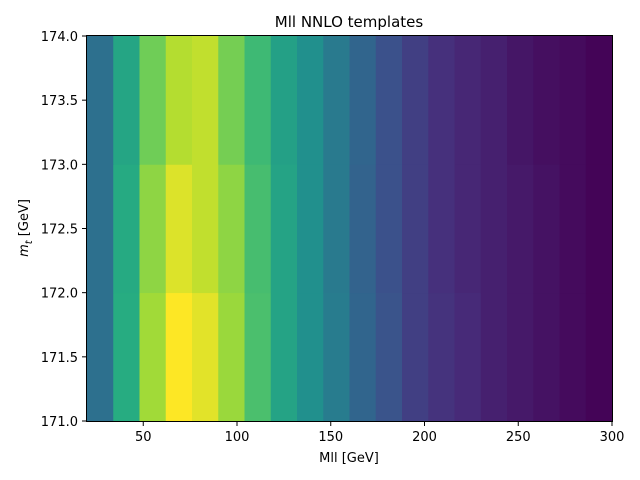 This screenshot has height=480, width=640. What do you see at coordinates (59, 294) in the screenshot?
I see `y-tick-label: 172.0` at bounding box center [59, 294].